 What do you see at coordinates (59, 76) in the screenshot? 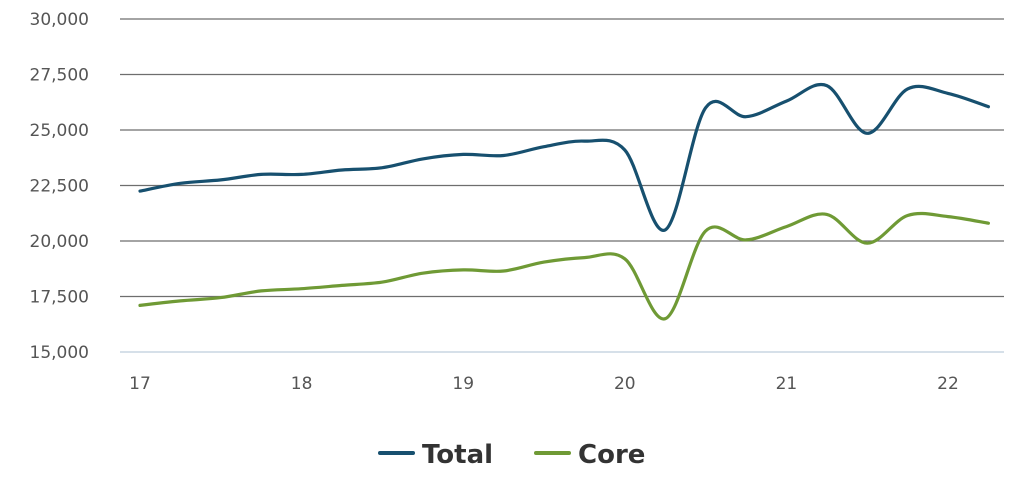
I see `y-tick-label: 27,500` at bounding box center [59, 76].